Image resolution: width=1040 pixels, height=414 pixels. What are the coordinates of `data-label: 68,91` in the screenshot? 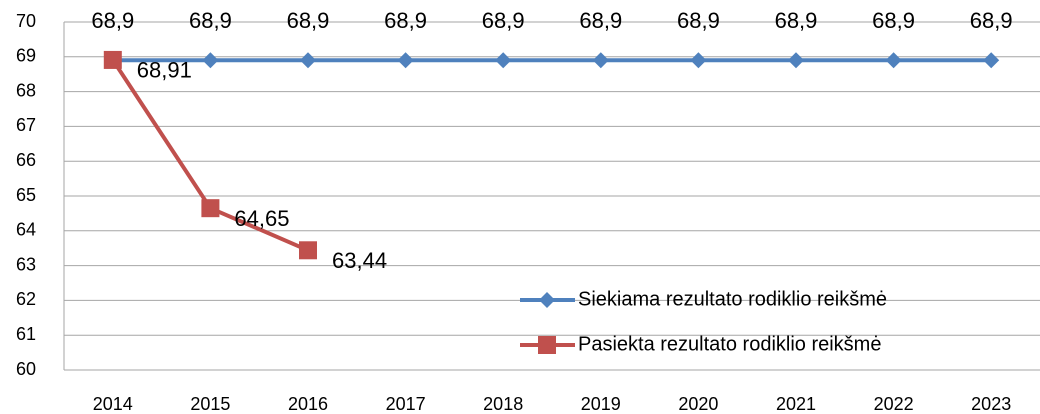 It's located at (164, 70).